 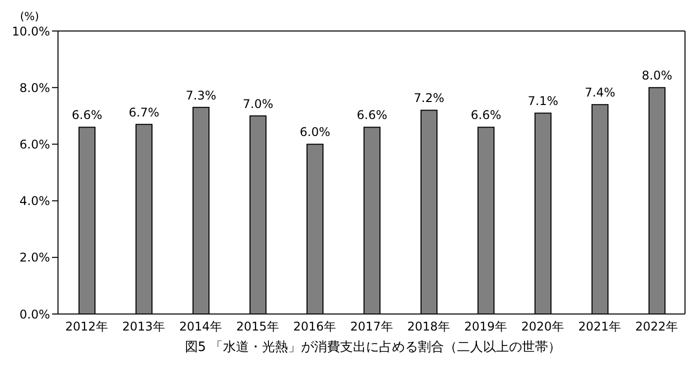 I want to click on y-tick-label: 6.0%, so click(x=35, y=144).